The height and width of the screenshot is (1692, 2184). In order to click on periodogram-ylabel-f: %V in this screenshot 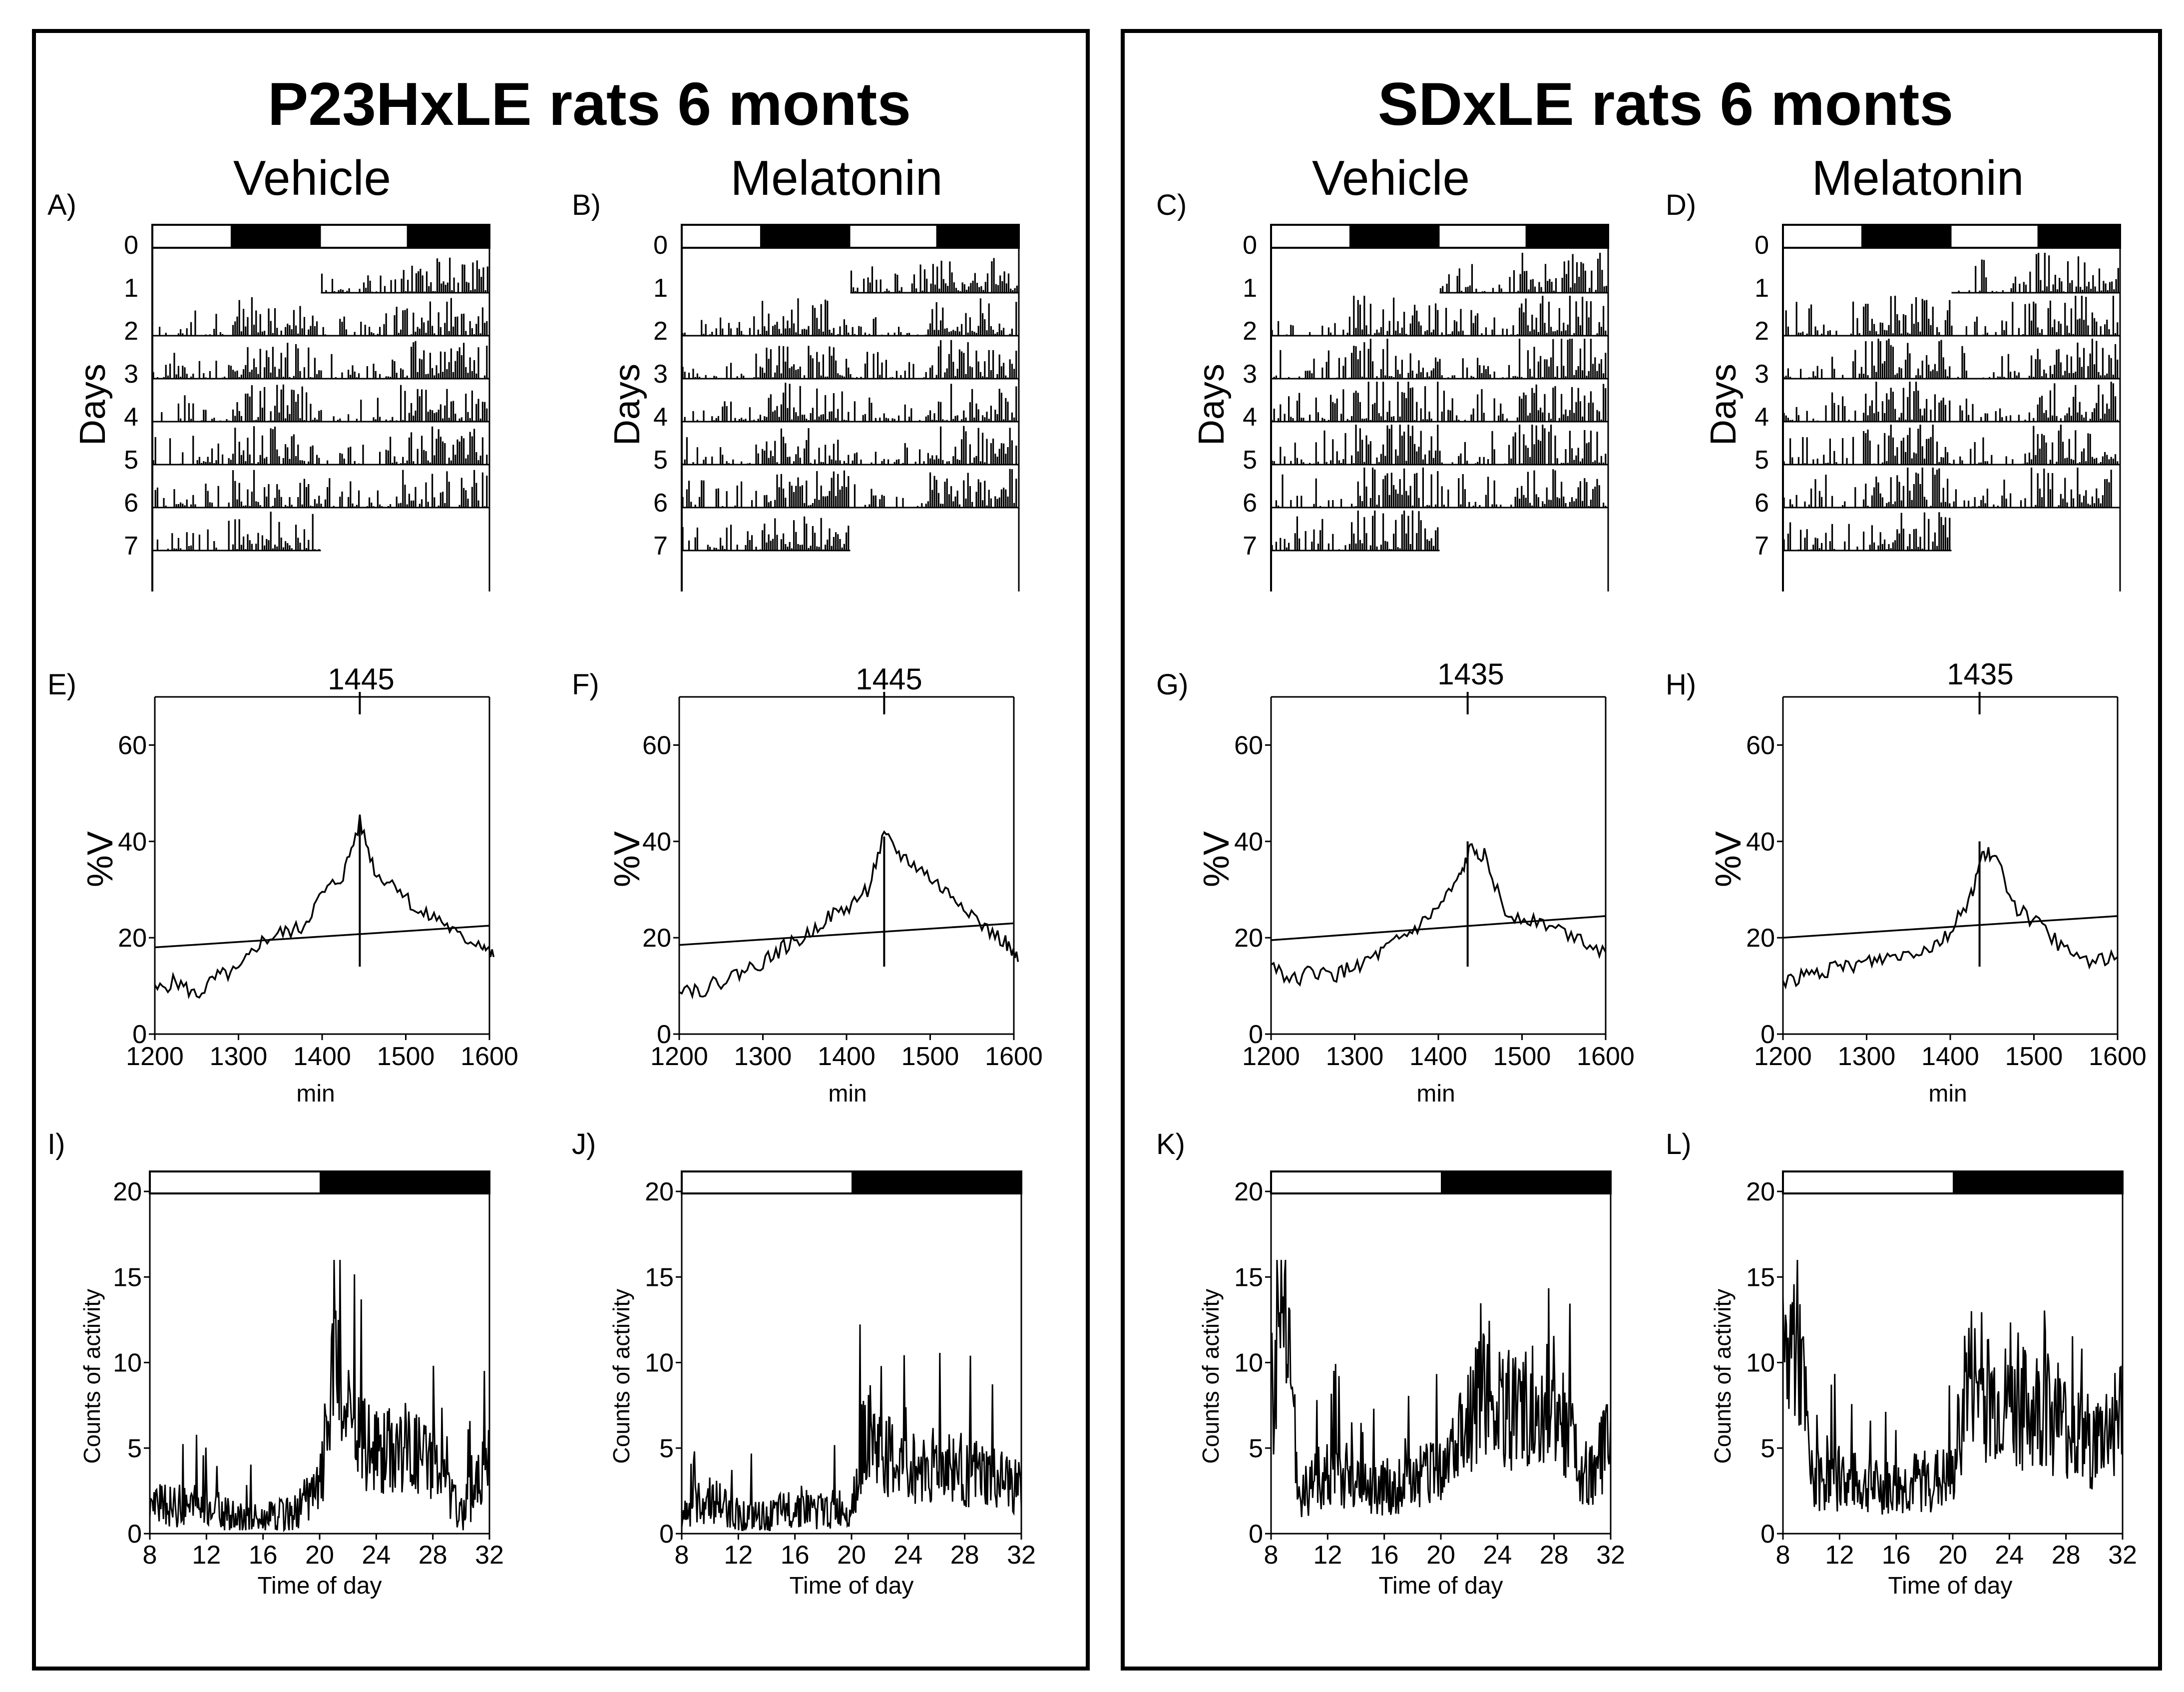, I will do `click(627, 859)`.